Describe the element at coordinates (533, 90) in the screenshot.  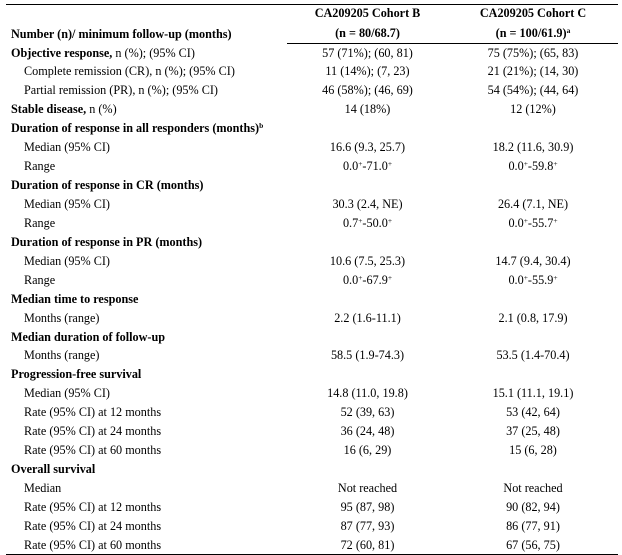
I see `cohort-c-value: 54 (54%); (44, 64)` at that location.